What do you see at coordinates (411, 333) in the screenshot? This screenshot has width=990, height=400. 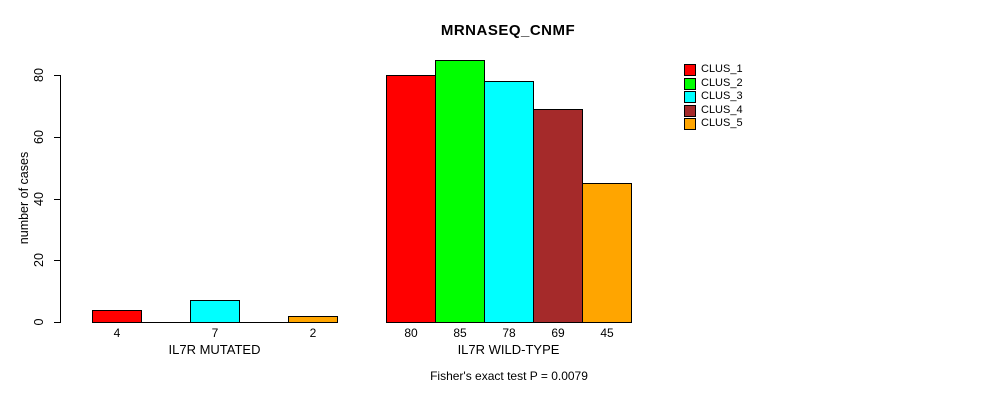 I see `bar-value-label: 80` at bounding box center [411, 333].